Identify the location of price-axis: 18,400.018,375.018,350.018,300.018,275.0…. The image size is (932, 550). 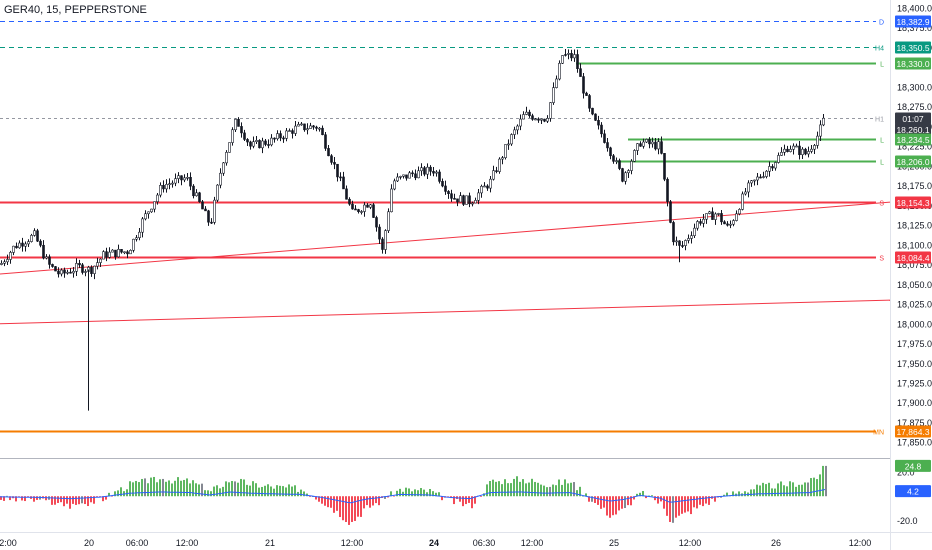
(914, 264).